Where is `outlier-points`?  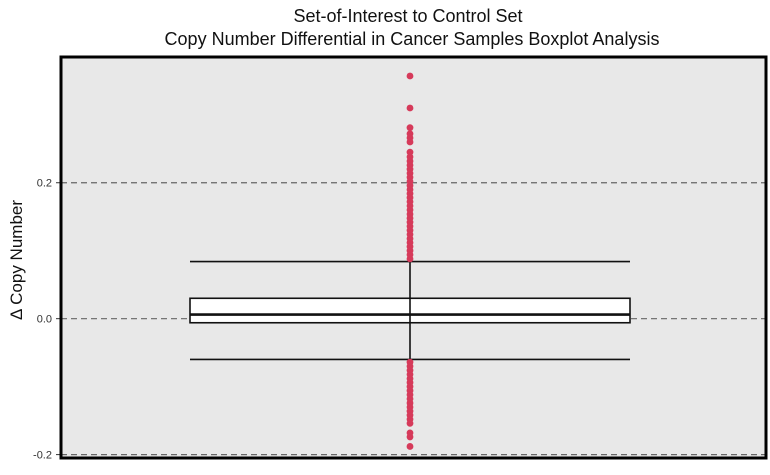 outlier-points is located at coordinates (410, 261).